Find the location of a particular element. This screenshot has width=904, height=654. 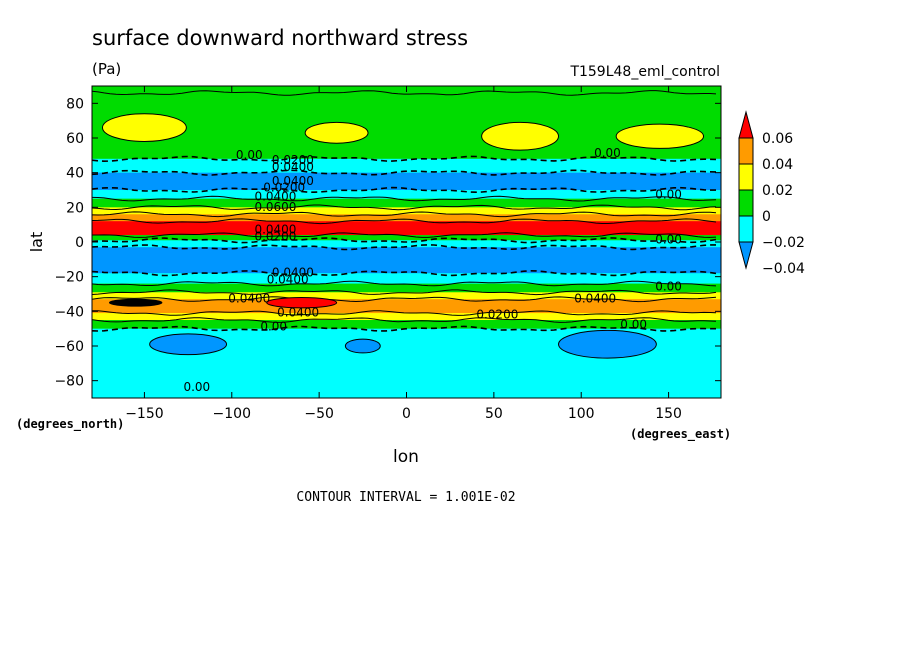

x-tick-label-3: 0 is located at coordinates (406, 414).